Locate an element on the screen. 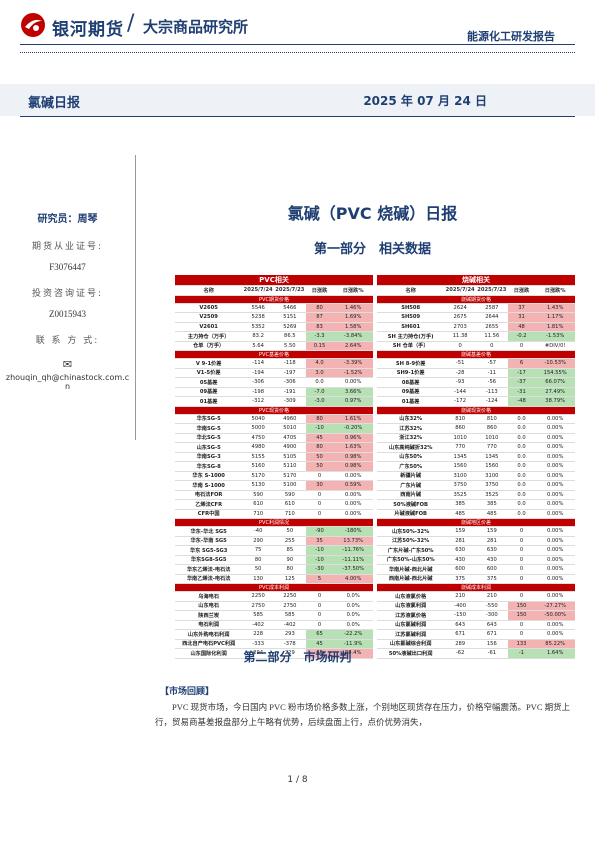  table-cell: #DIV/0! is located at coordinates (555, 346).